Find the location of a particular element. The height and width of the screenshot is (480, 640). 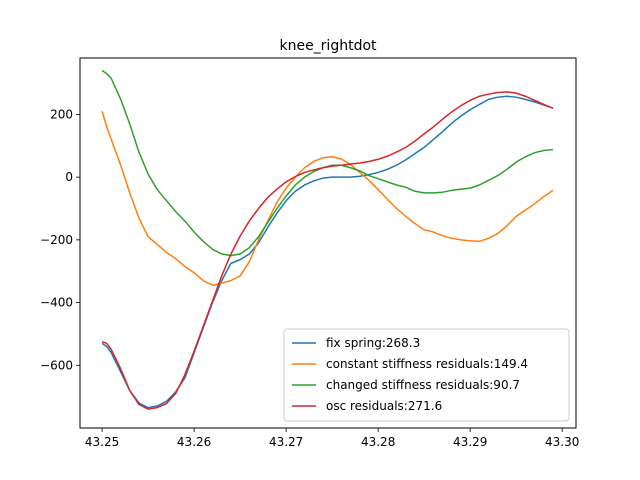

y-tick-label: −400 is located at coordinates (56, 303).